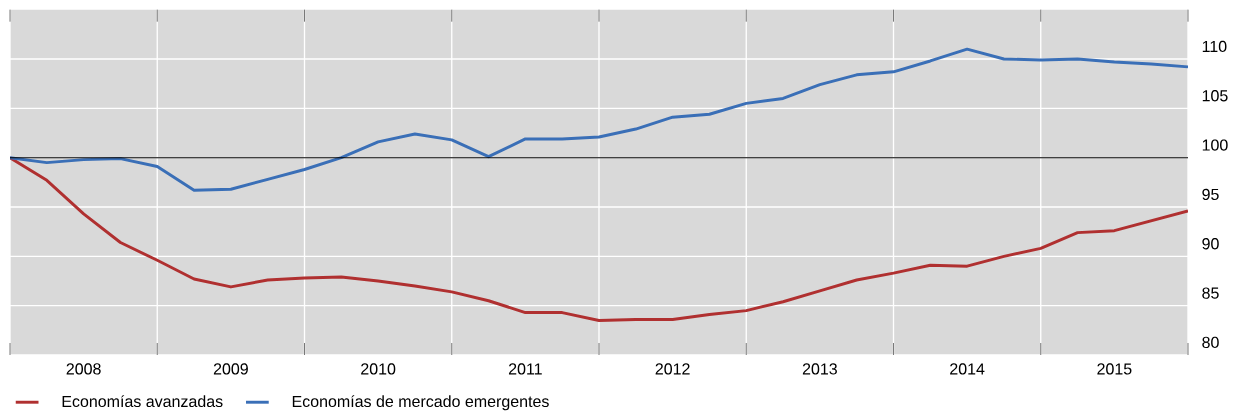 The height and width of the screenshot is (412, 1240). Describe the element at coordinates (1114, 369) in the screenshot. I see `x-tick-label: 2015` at that location.